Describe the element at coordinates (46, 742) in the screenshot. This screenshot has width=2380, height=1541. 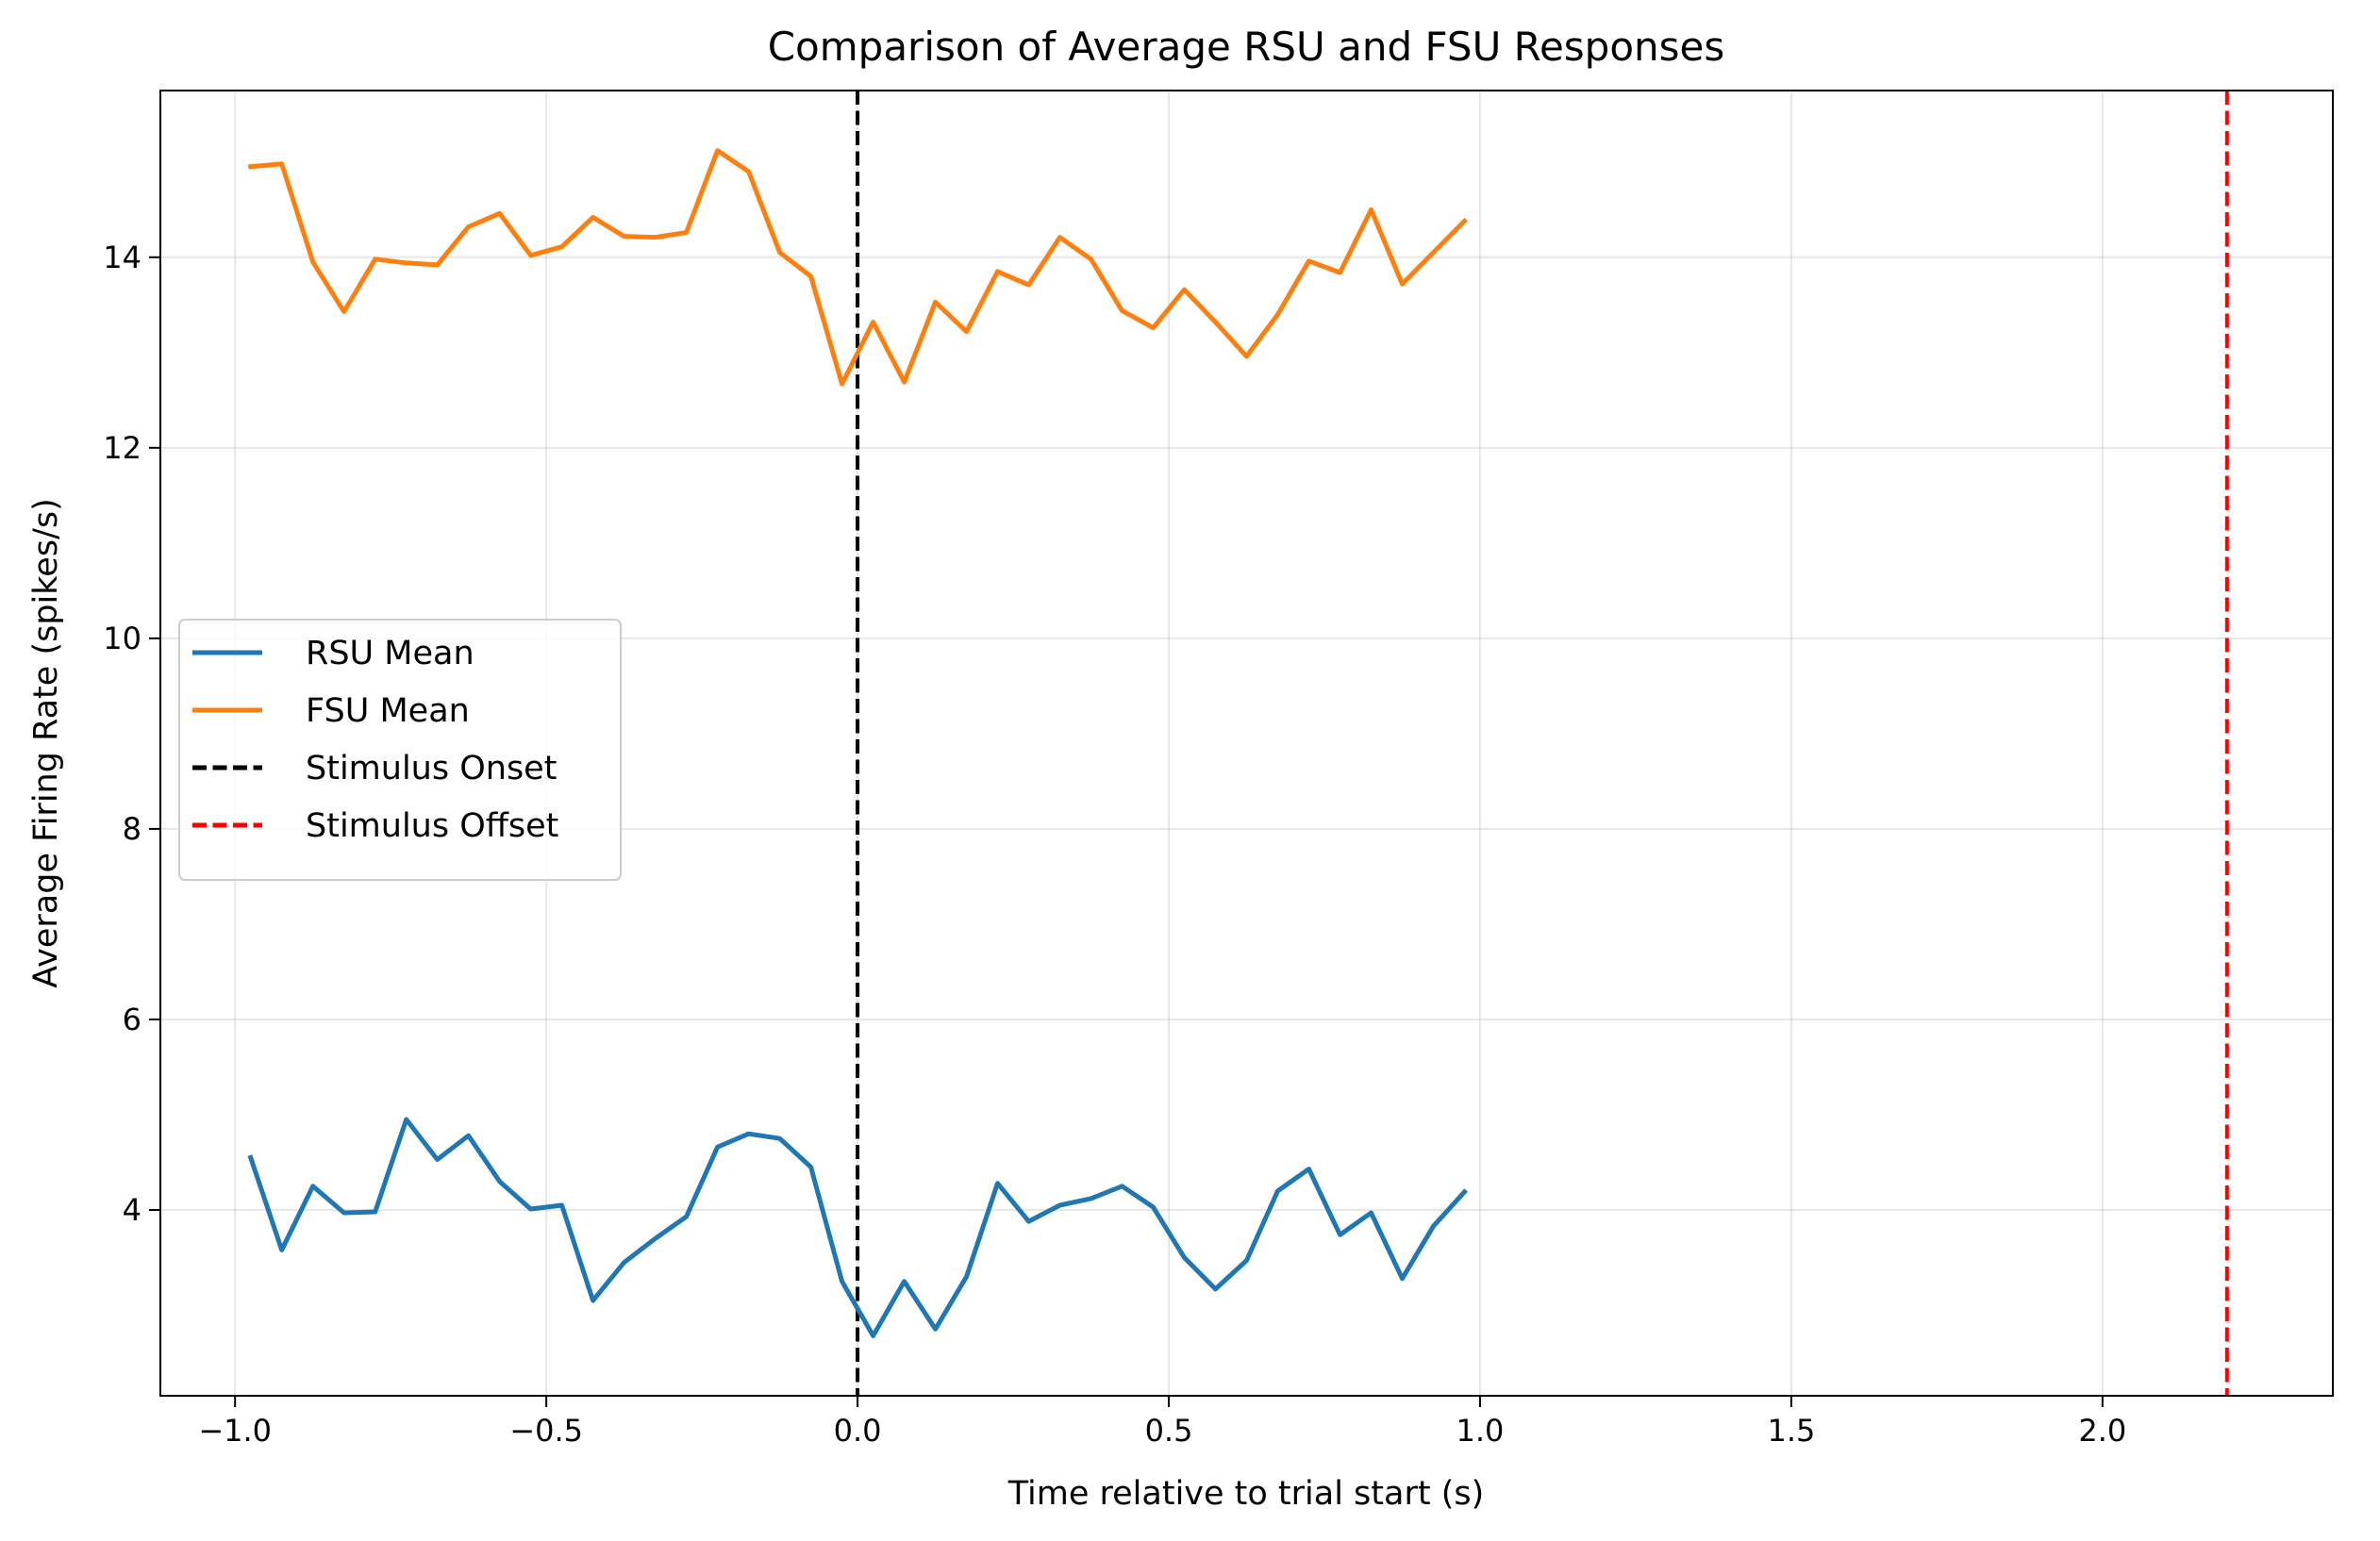
I see `y-axis-label: Average Firing Rate (spikes/s)` at that location.